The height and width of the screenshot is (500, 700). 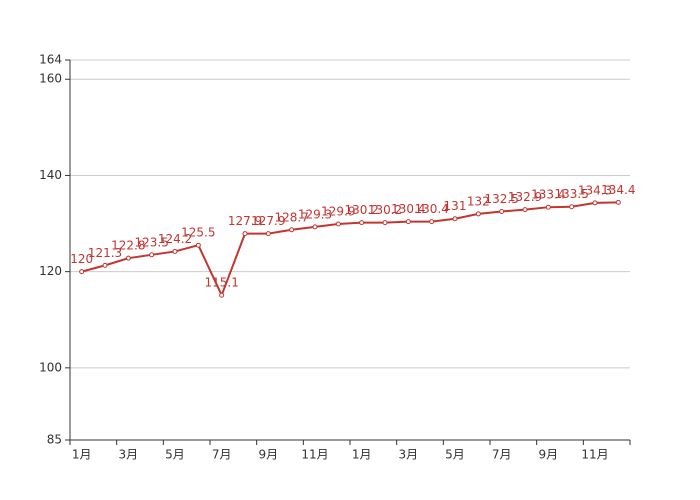 What do you see at coordinates (291, 217) in the screenshot?
I see `value-label: 128.7` at bounding box center [291, 217].